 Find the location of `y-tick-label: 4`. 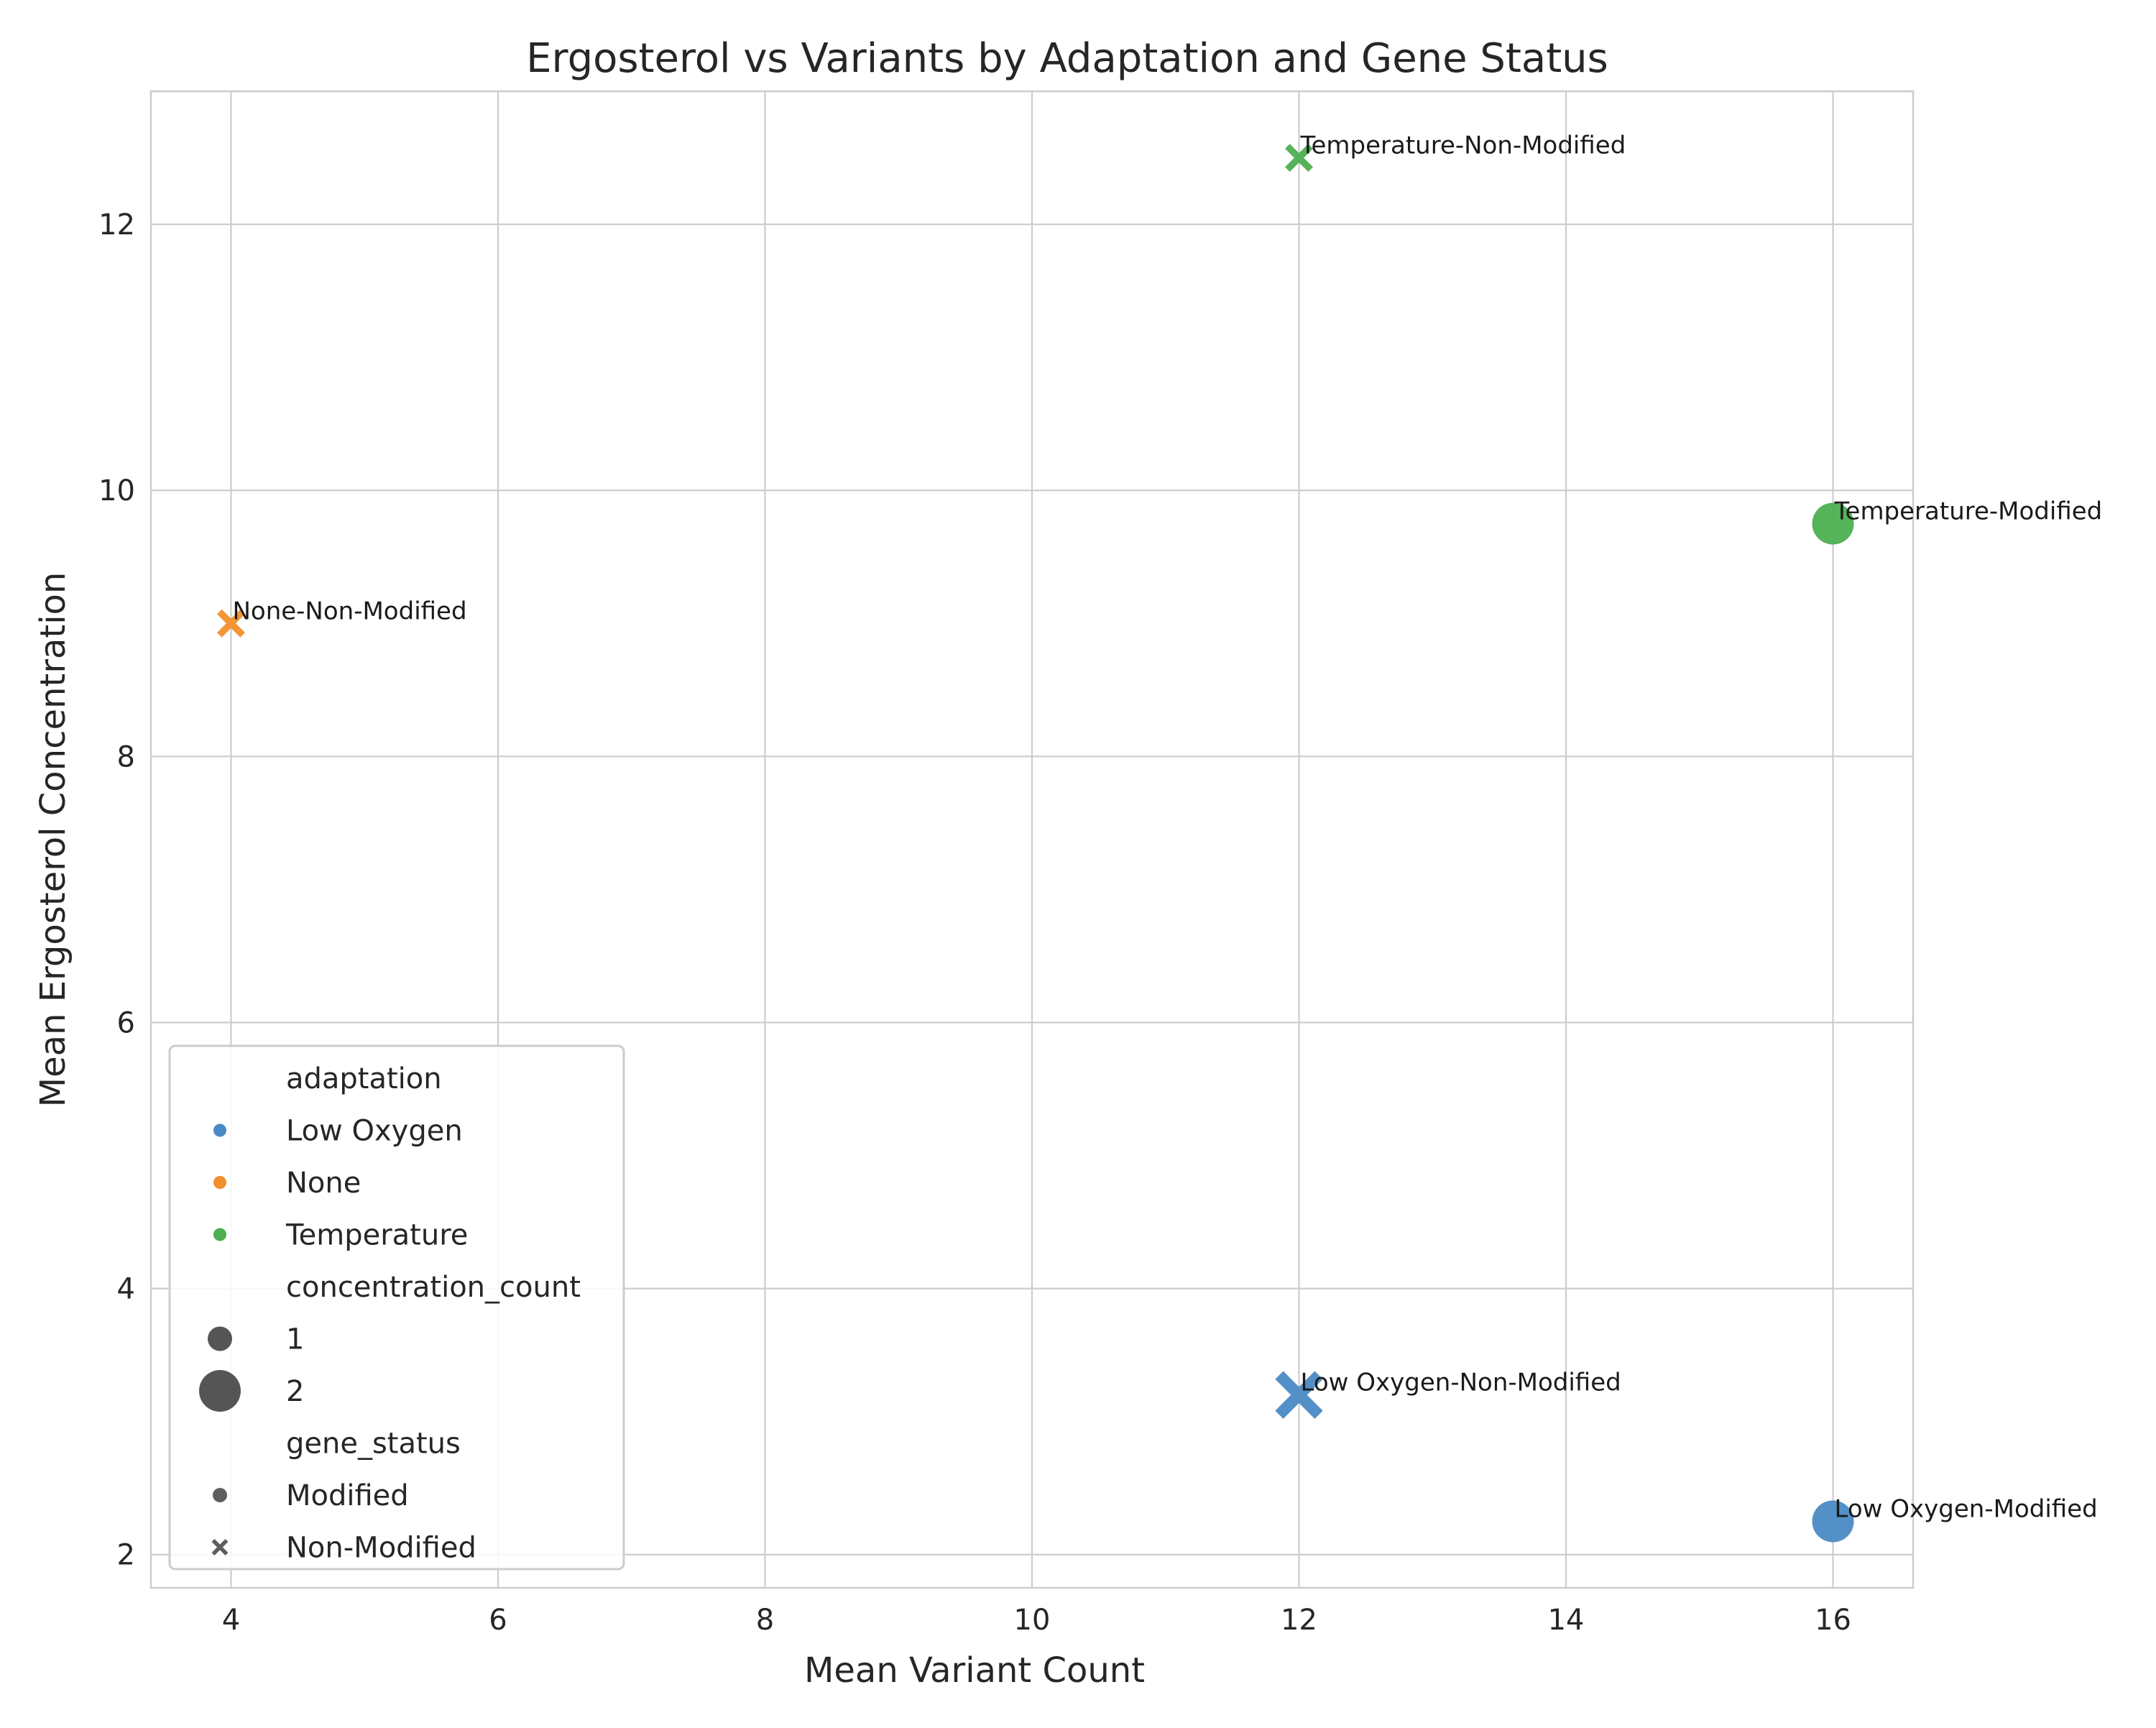

y-tick-label: 4 is located at coordinates (126, 1289).